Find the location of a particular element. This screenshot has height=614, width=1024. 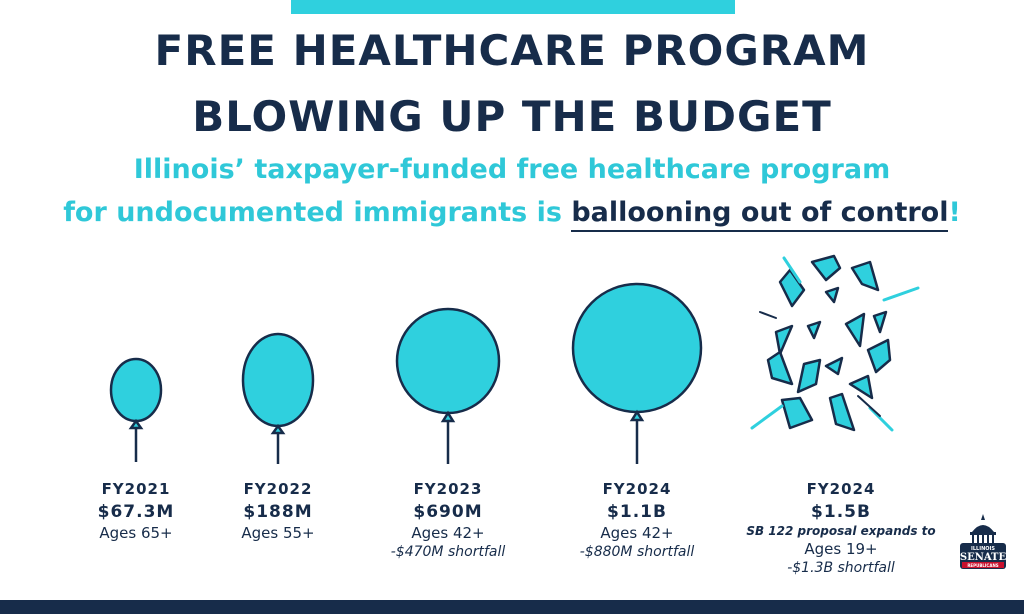

subtitle-suffix: ! is located at coordinates (954, 212).